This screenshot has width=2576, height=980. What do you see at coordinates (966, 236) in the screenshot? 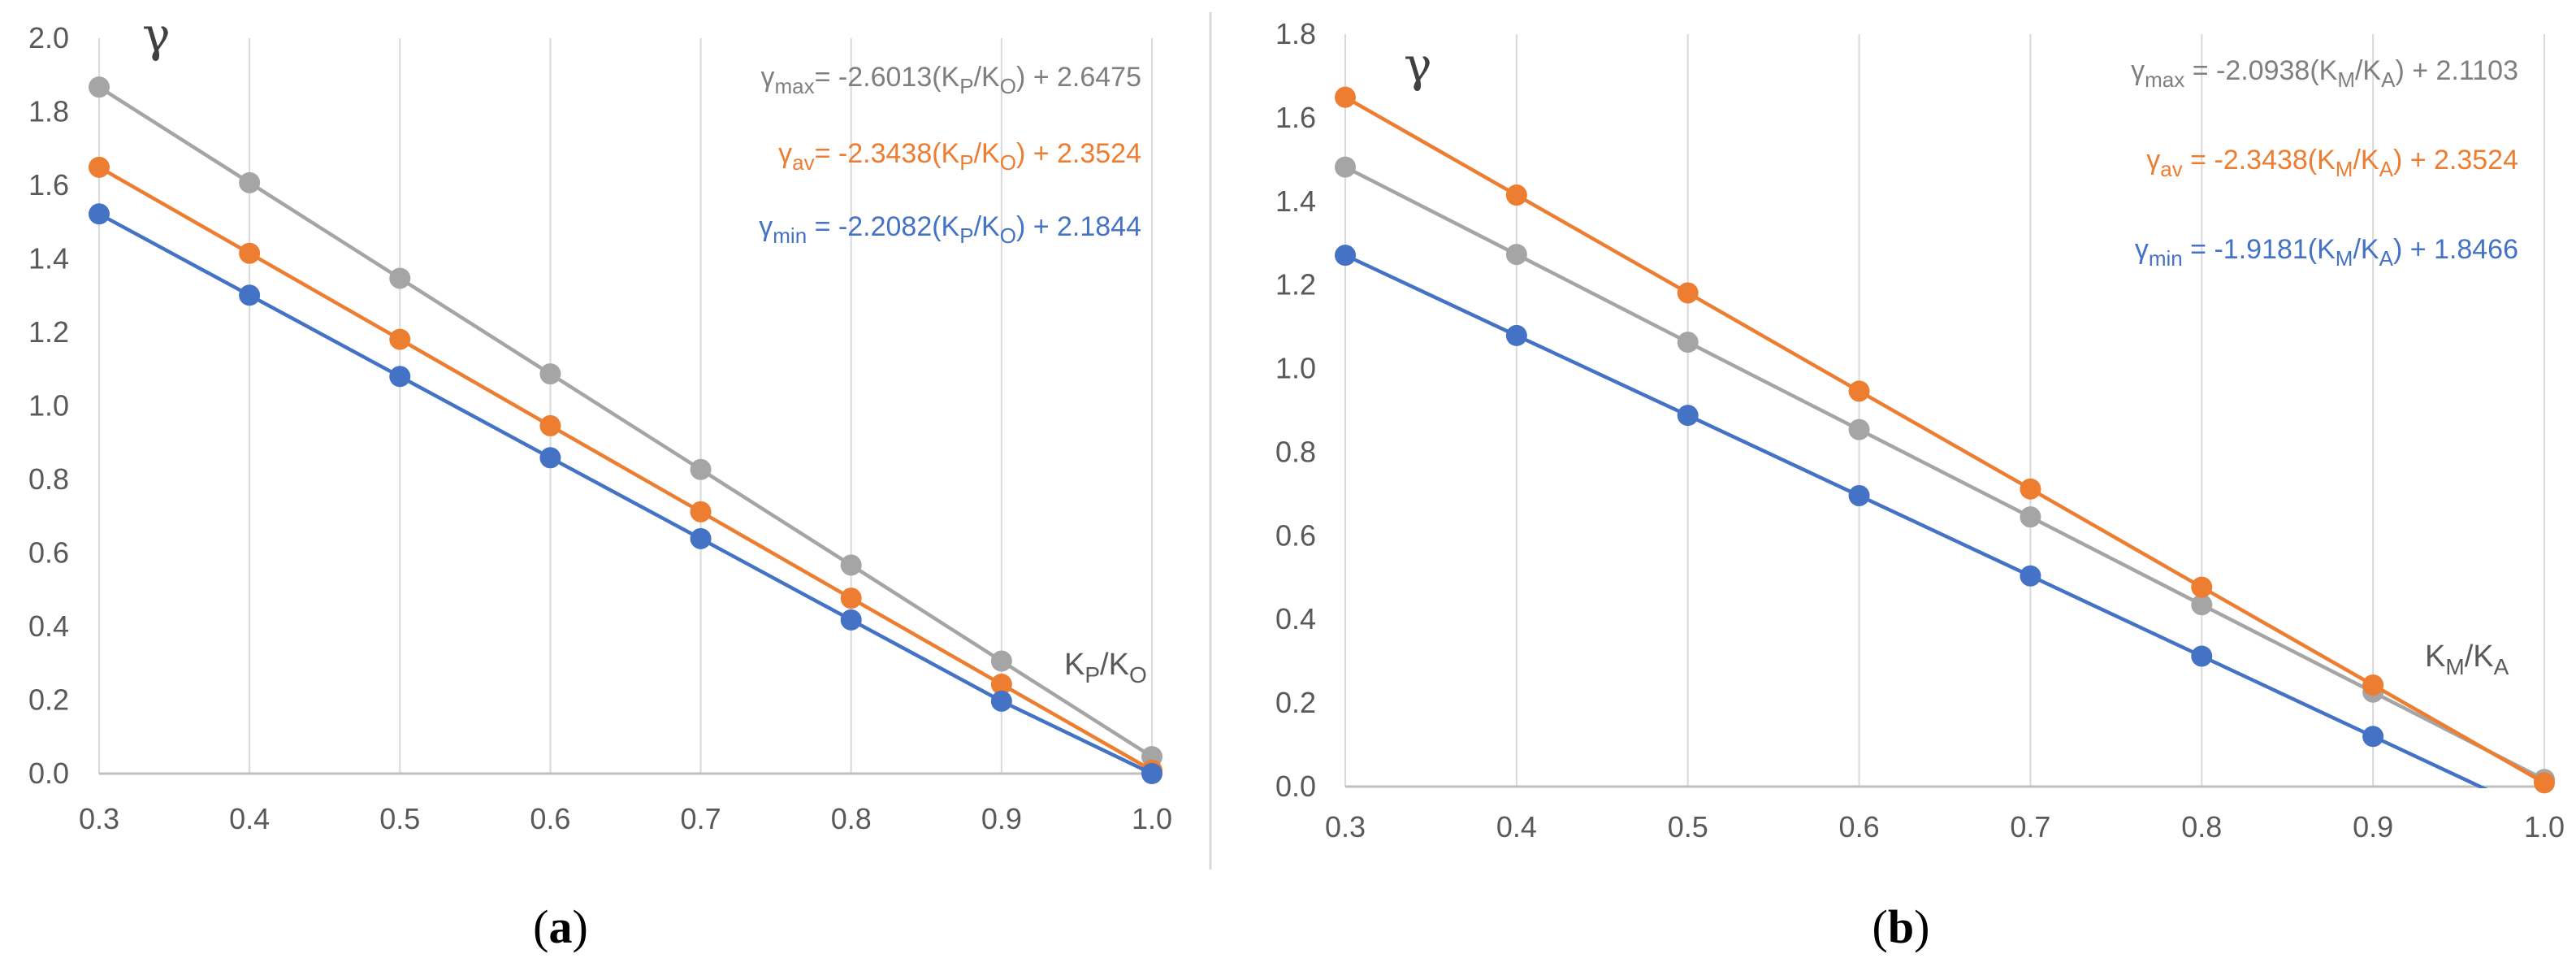
I see `equation-part: P` at bounding box center [966, 236].